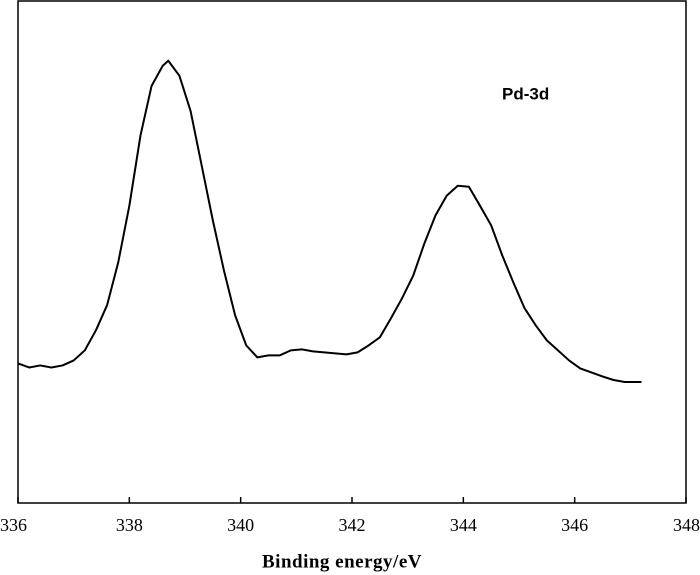  I want to click on x-tick-label: 342, so click(352, 525).